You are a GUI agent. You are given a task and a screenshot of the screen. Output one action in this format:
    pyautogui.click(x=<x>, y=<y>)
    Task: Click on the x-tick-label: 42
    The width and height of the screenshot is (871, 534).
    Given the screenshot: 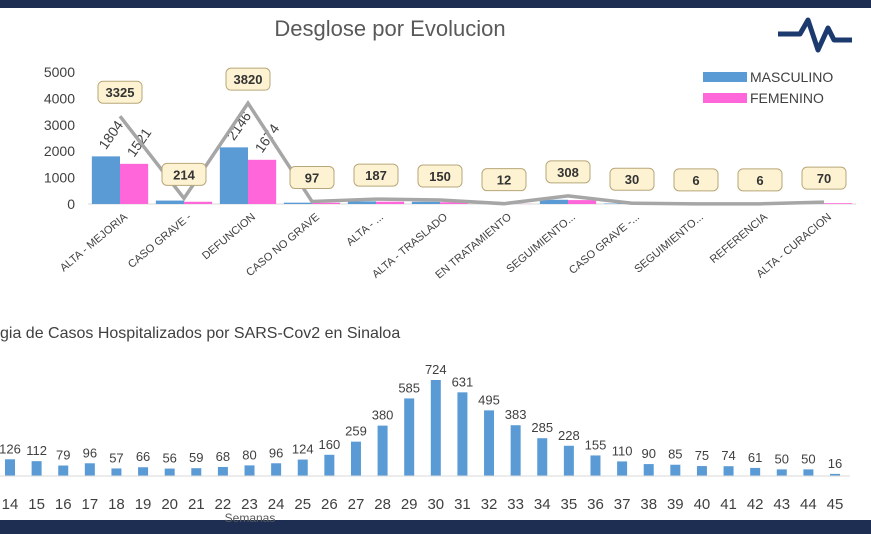 What is the action you would take?
    pyautogui.click(x=755, y=504)
    